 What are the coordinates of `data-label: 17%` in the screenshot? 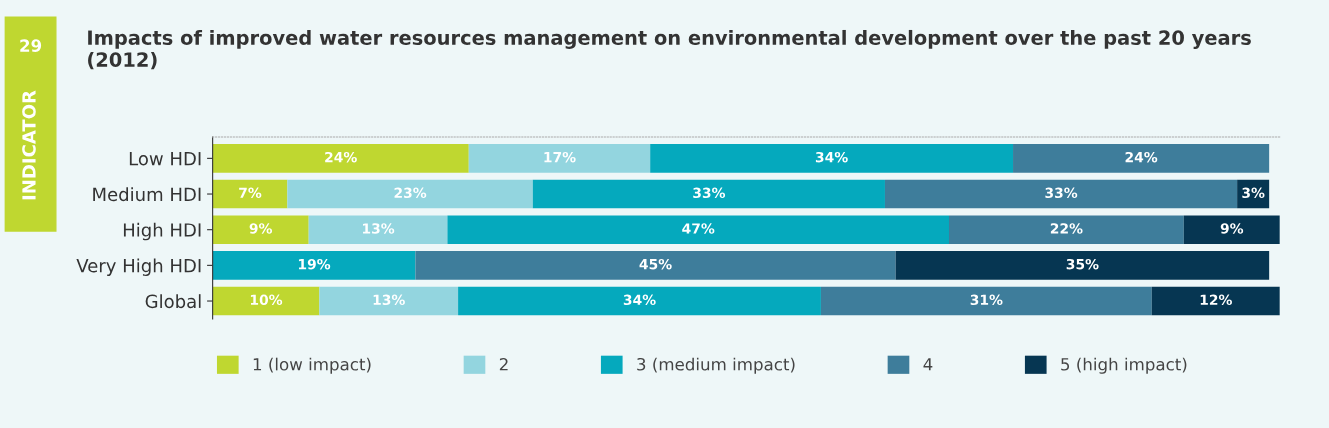 It's located at (560, 157).